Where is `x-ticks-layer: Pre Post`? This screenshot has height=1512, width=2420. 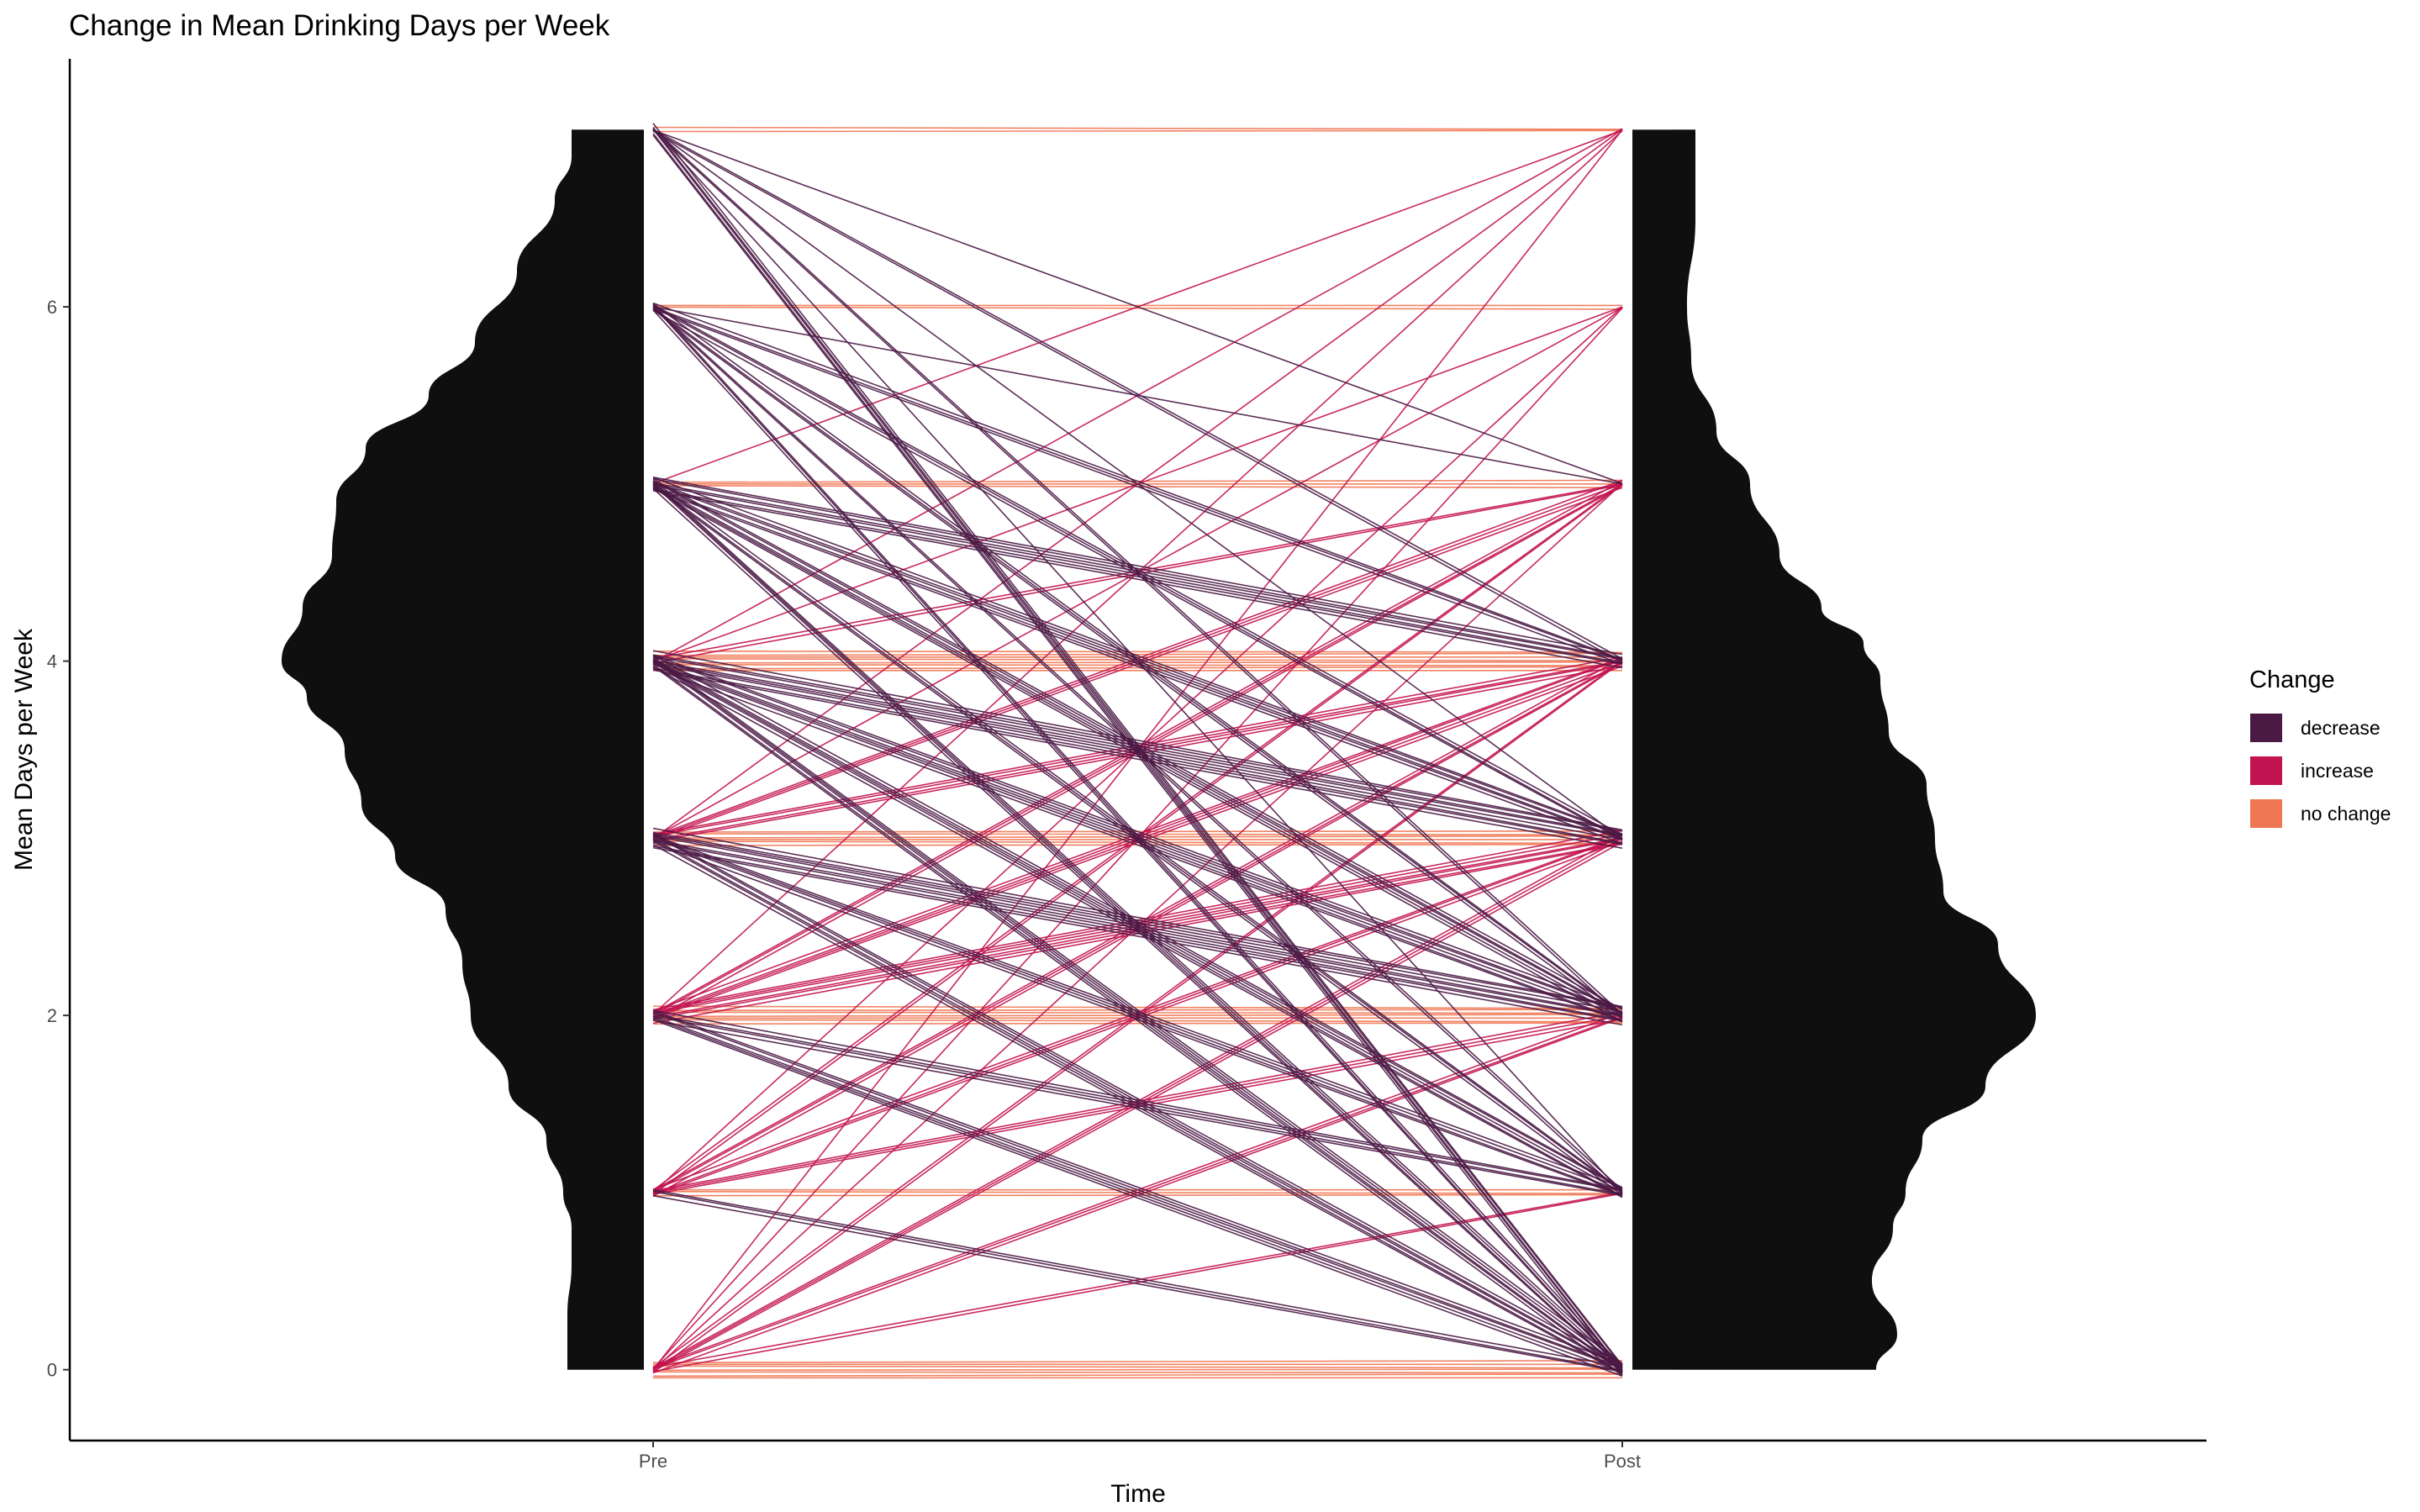
x-ticks-layer: Pre Post is located at coordinates (1140, 1456).